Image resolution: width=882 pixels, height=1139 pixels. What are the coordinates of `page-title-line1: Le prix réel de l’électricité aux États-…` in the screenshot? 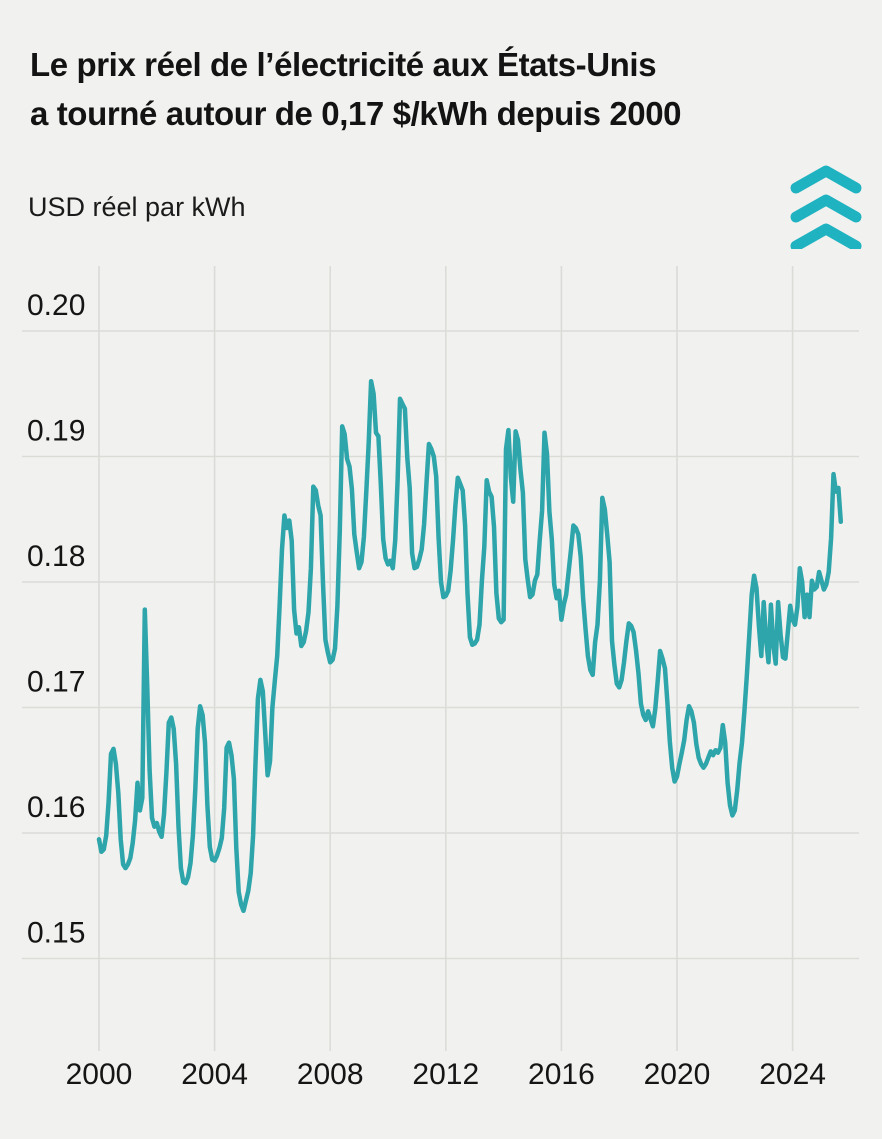 It's located at (343, 64).